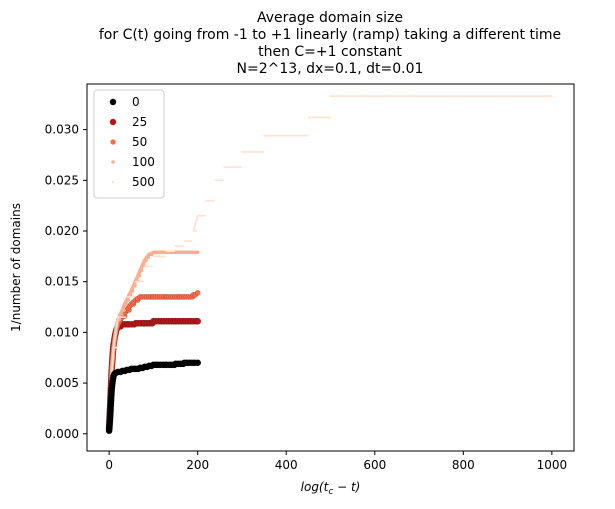 The width and height of the screenshot is (615, 509). Describe the element at coordinates (62, 434) in the screenshot. I see `y-tick-label: 0.000` at that location.